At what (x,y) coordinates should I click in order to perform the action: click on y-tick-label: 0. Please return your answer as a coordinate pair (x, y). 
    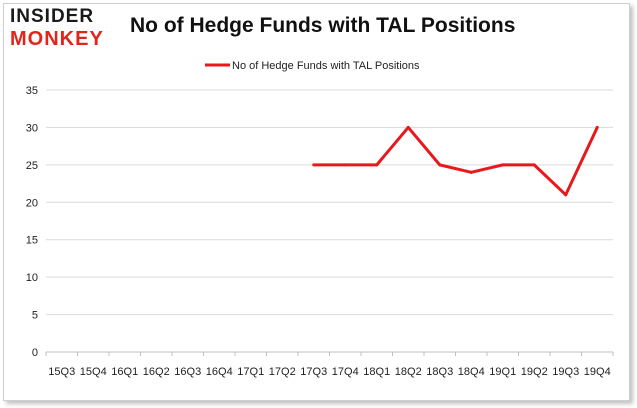
    Looking at the image, I should click on (35, 353).